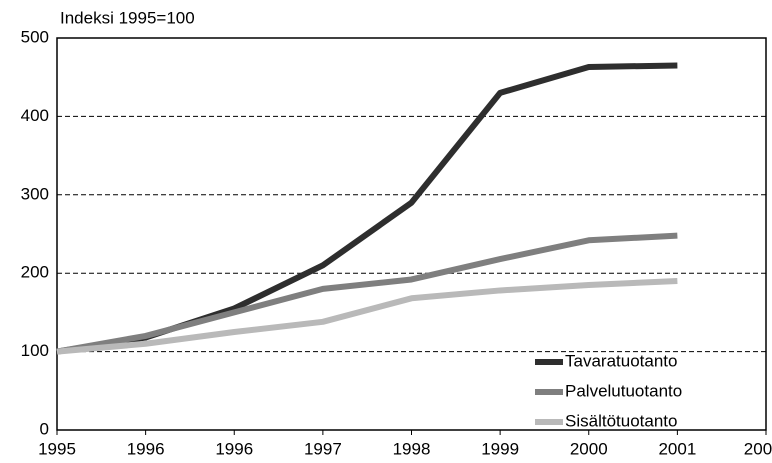  Describe the element at coordinates (621, 360) in the screenshot. I see `legend-label: Tavaratuotanto` at that location.